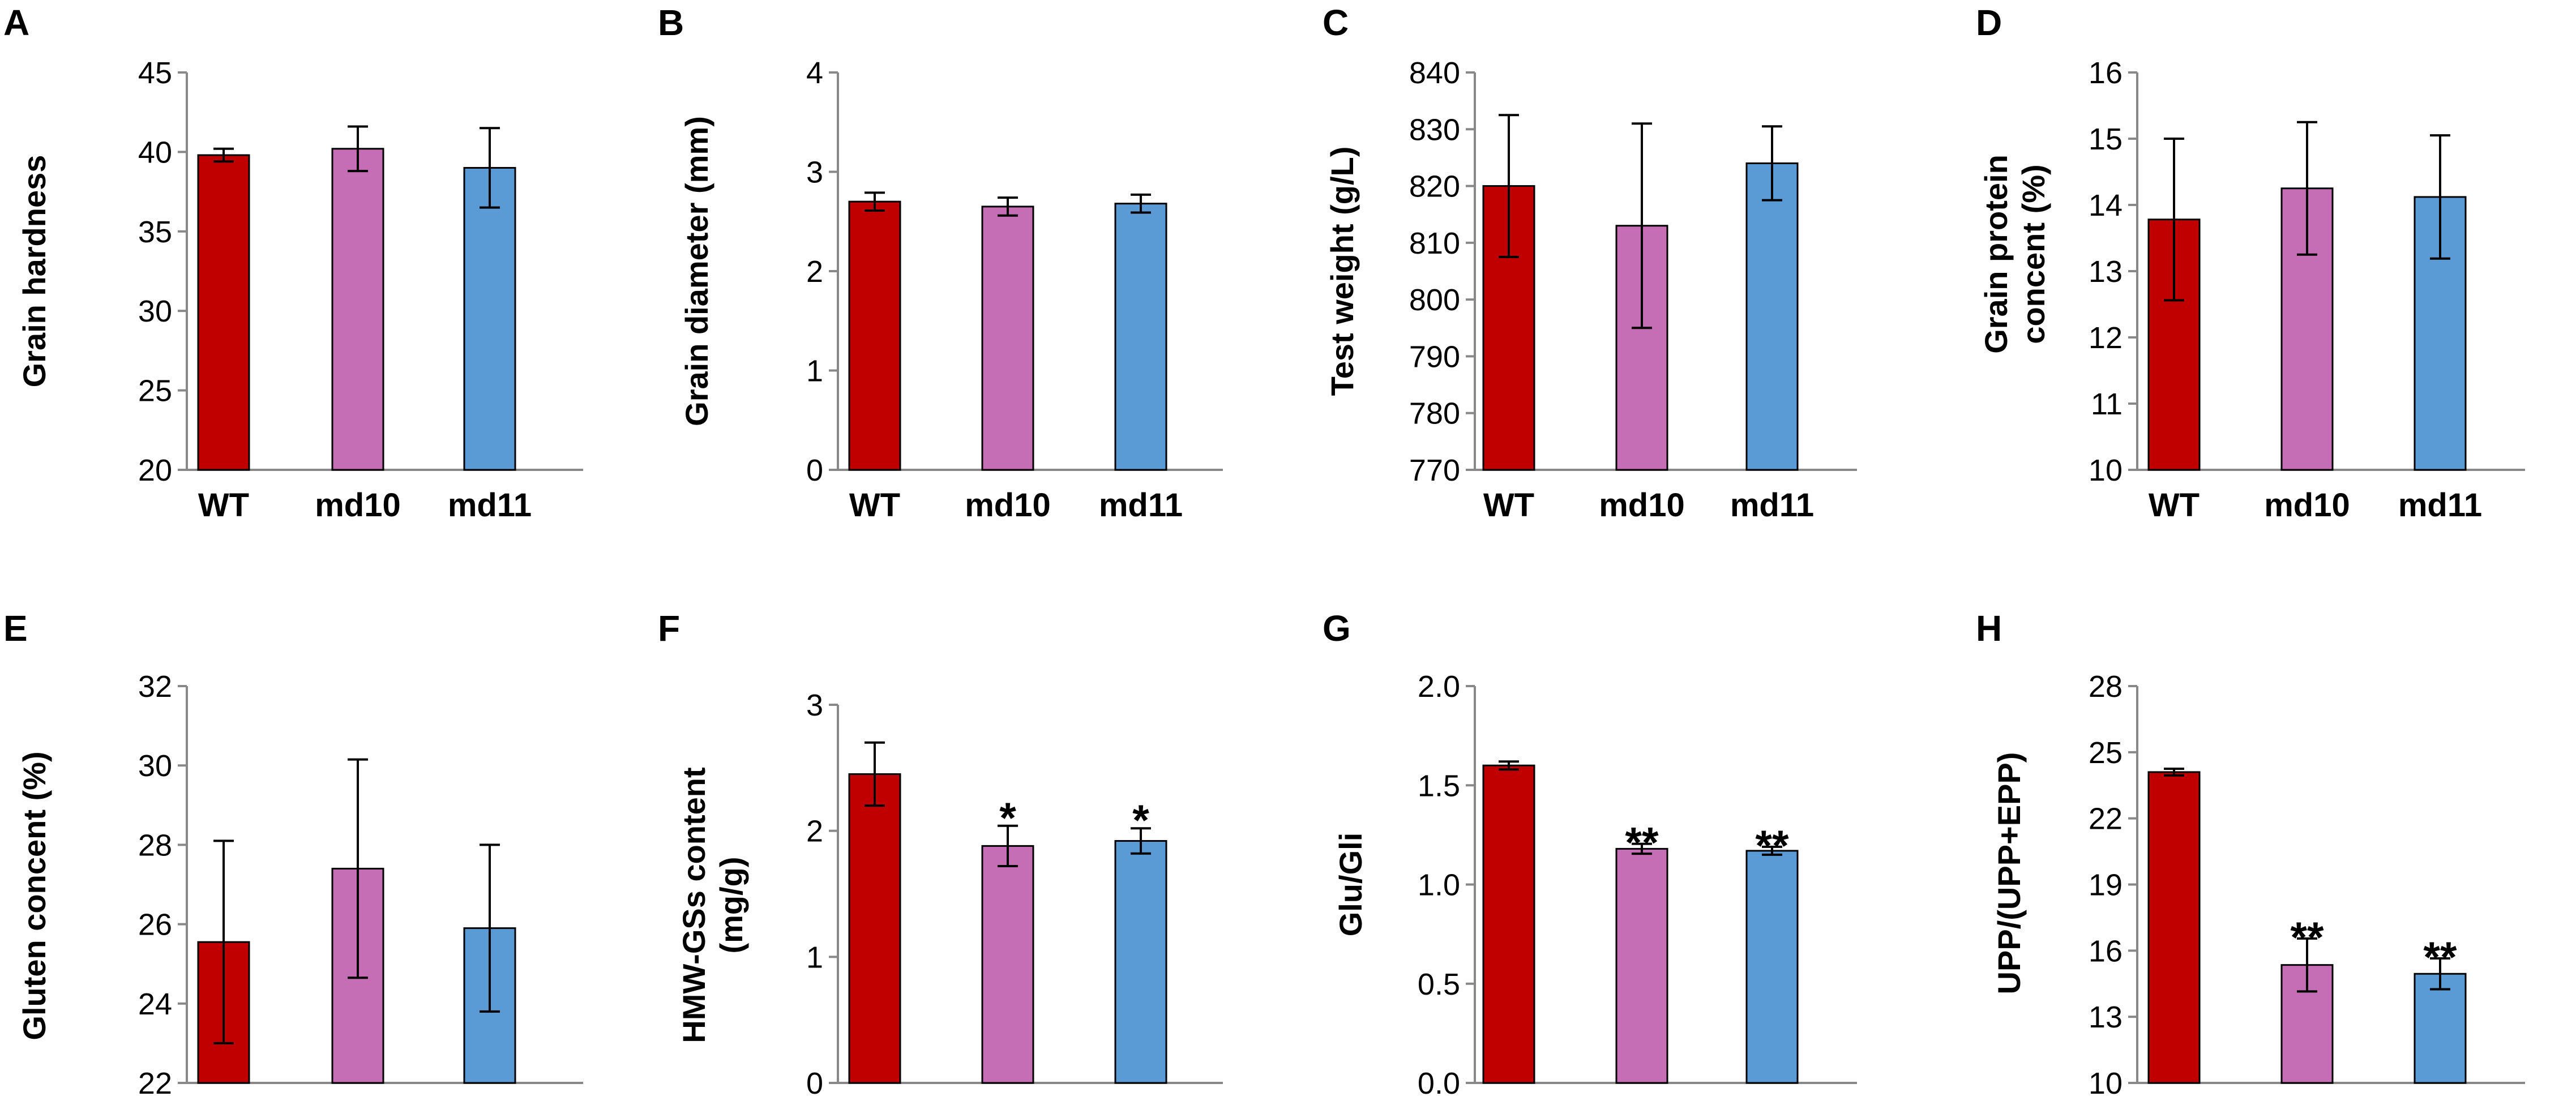  What do you see at coordinates (2107, 404) in the screenshot?
I see `y-tick-label: 11` at bounding box center [2107, 404].